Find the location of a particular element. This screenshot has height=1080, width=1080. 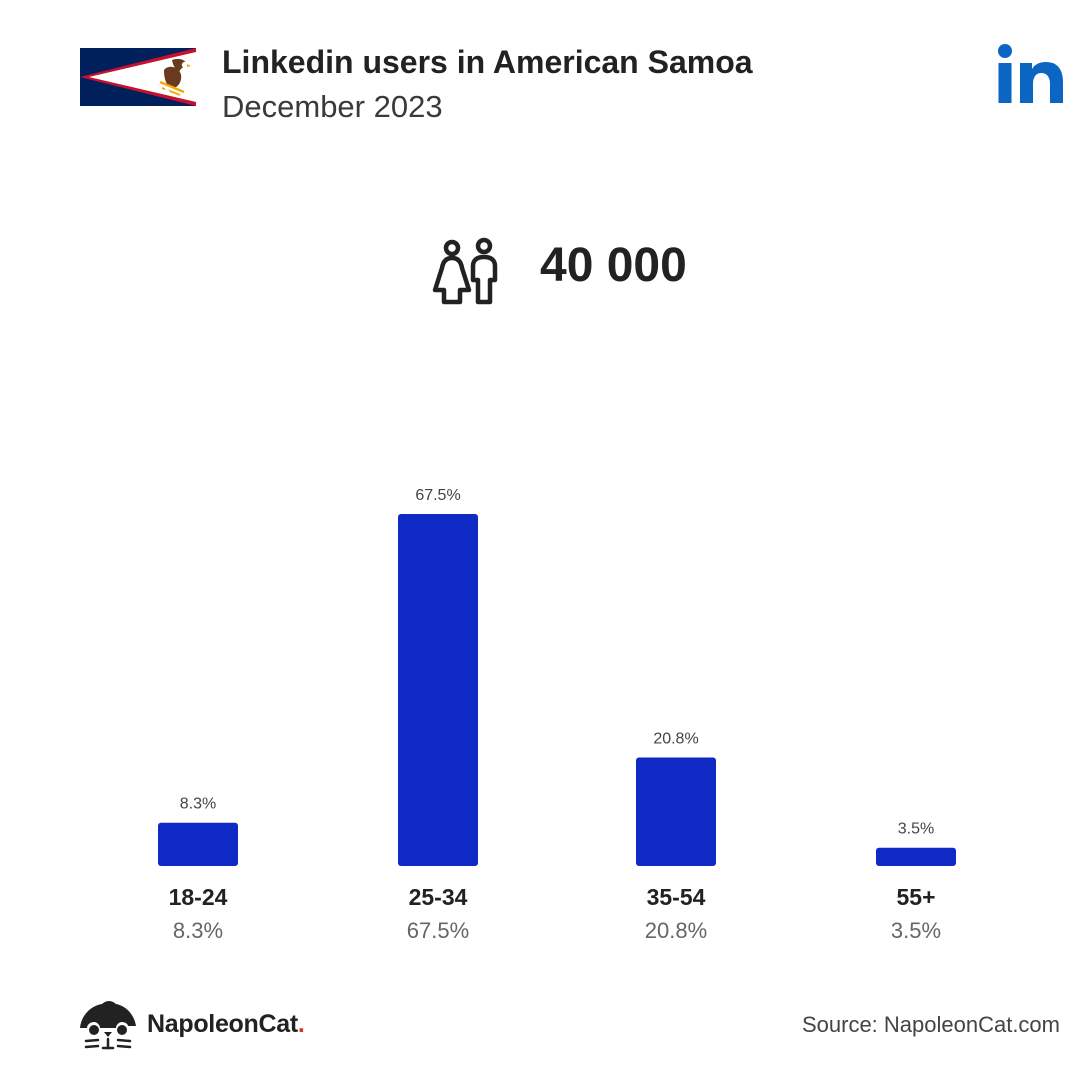

bar-value-label: 3.5% is located at coordinates (916, 829).